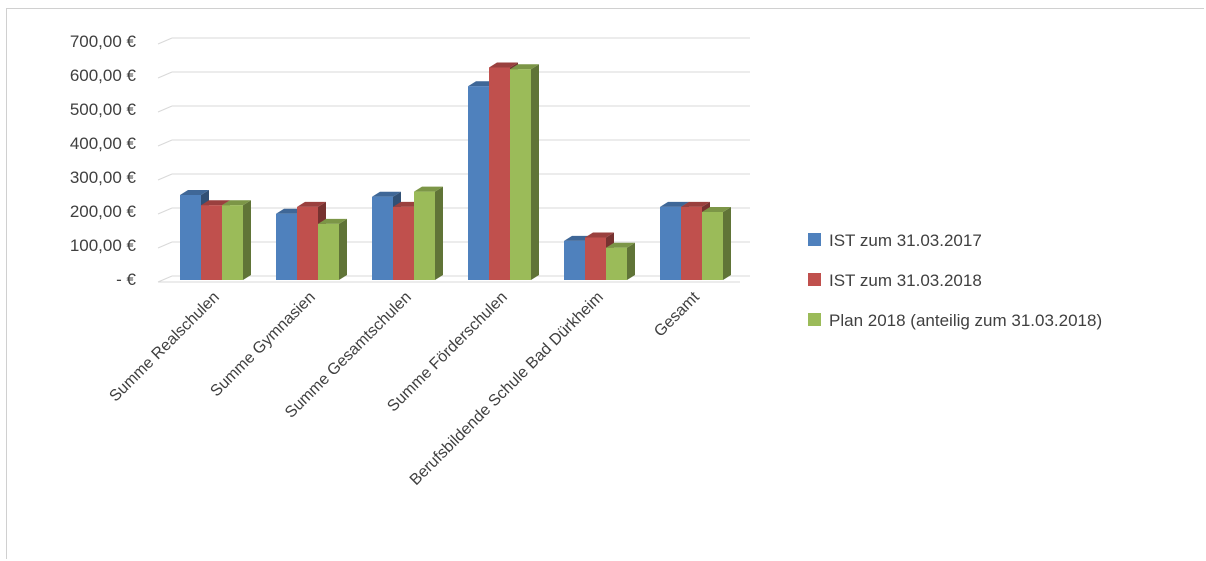  Describe the element at coordinates (677, 314) in the screenshot. I see `category-label: Gesamt` at that location.